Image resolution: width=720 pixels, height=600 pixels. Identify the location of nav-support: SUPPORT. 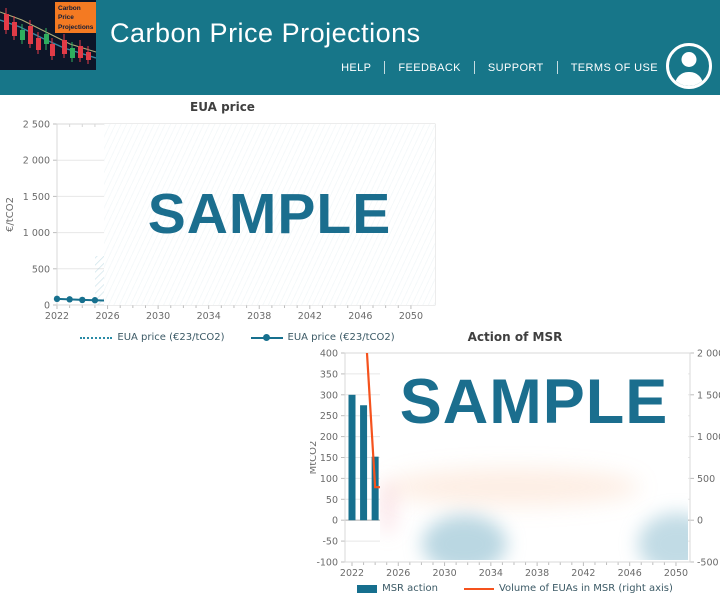
(515, 67).